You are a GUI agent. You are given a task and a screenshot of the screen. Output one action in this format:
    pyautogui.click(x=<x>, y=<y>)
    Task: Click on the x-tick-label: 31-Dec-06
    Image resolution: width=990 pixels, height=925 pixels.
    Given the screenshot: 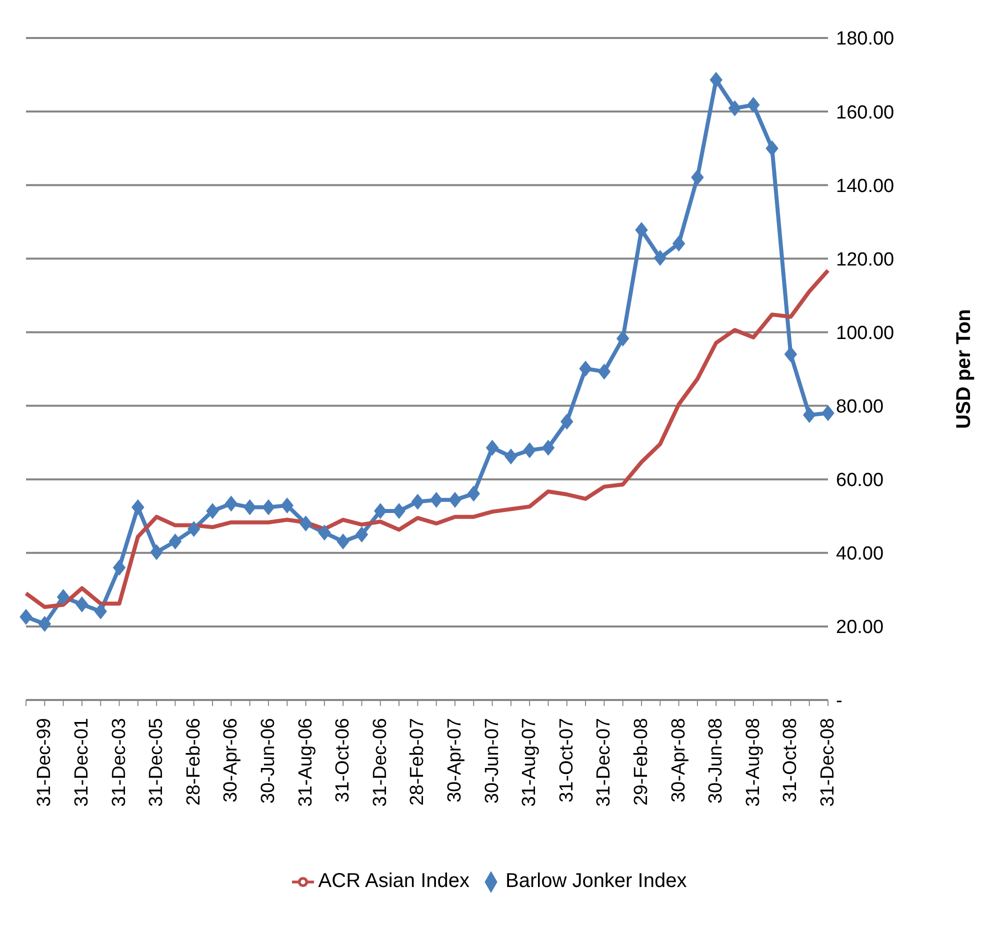 What is the action you would take?
    pyautogui.click(x=380, y=762)
    